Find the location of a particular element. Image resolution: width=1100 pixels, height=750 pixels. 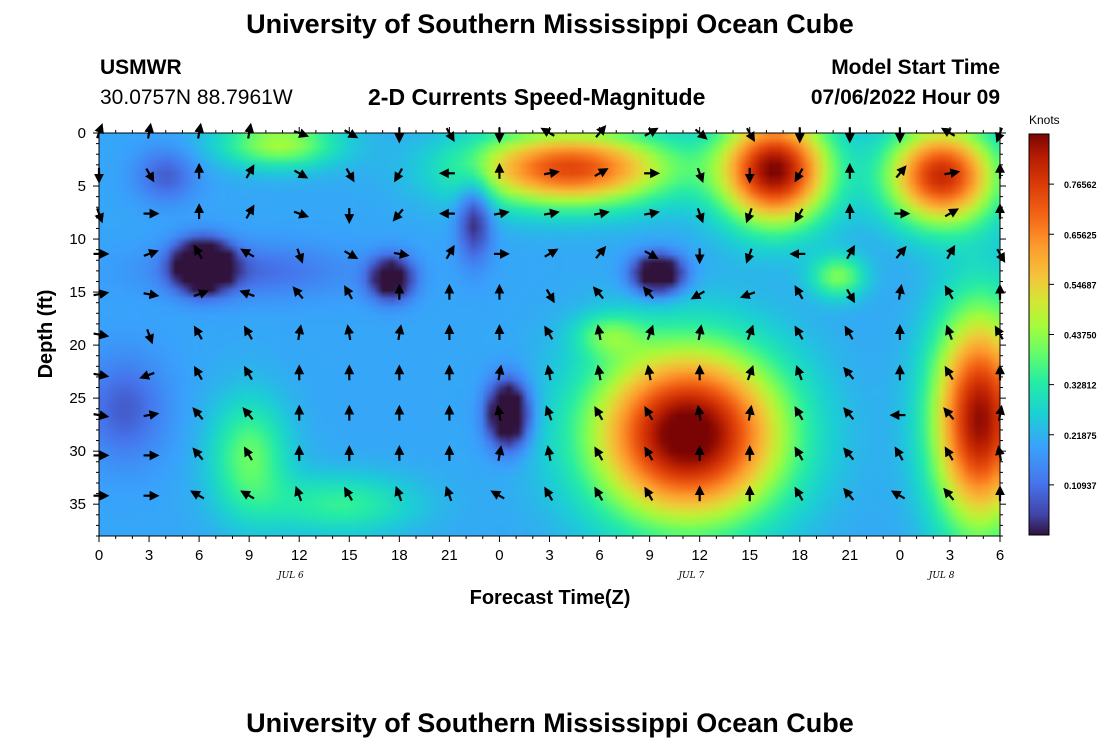

x-tick-label: 15 is located at coordinates (349, 555).